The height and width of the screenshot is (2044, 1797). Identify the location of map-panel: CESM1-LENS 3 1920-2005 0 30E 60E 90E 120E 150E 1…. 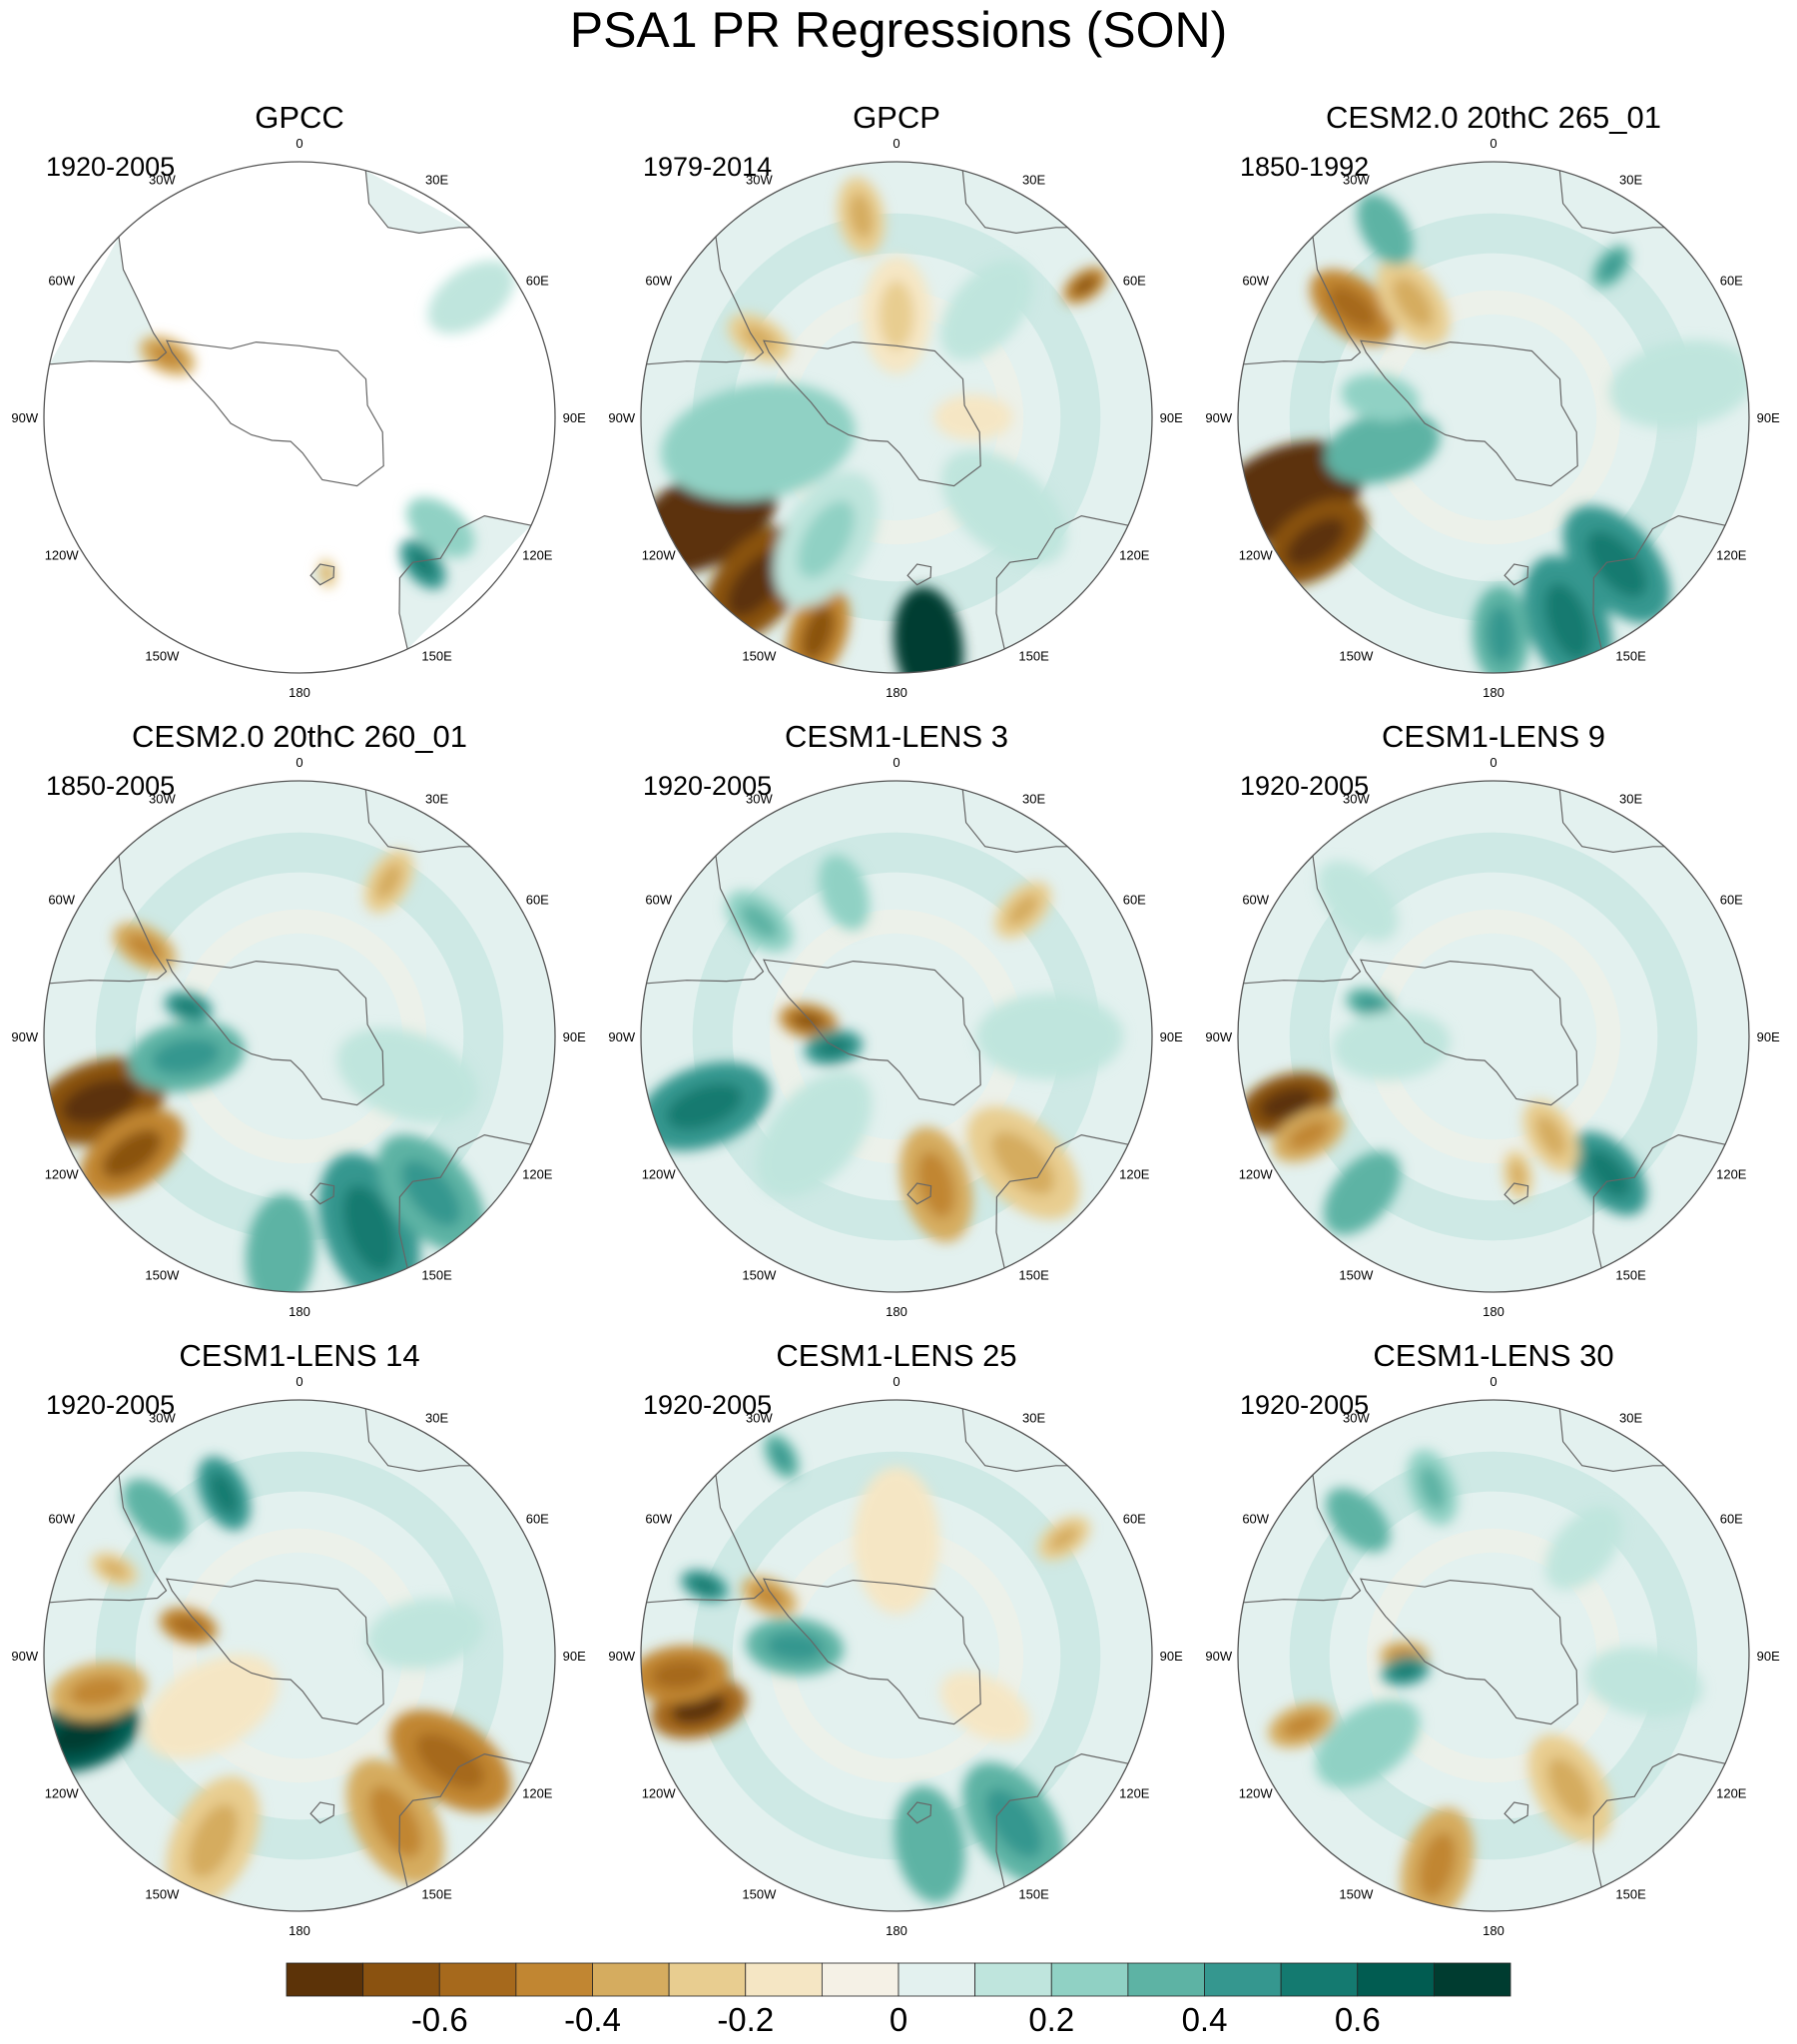
(896, 1028).